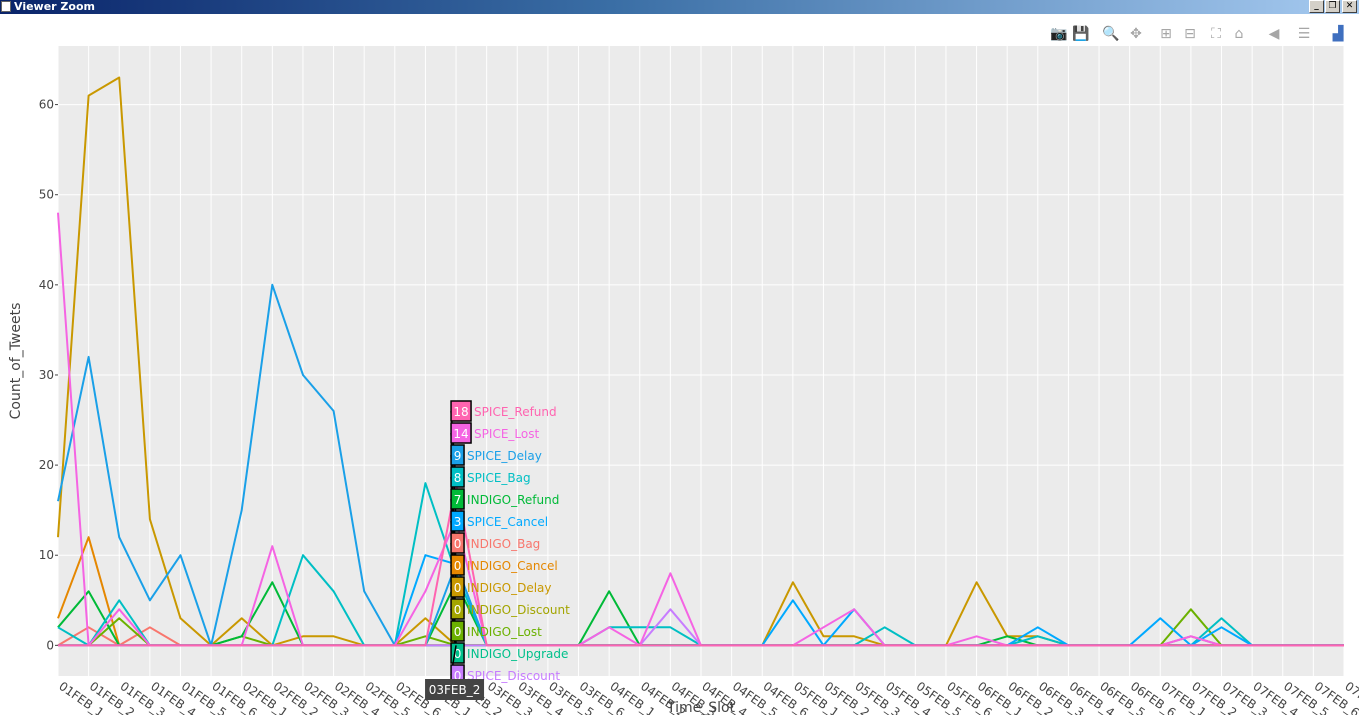  What do you see at coordinates (504, 456) in the screenshot?
I see `hover-series-name: SPICE_Delay` at bounding box center [504, 456].